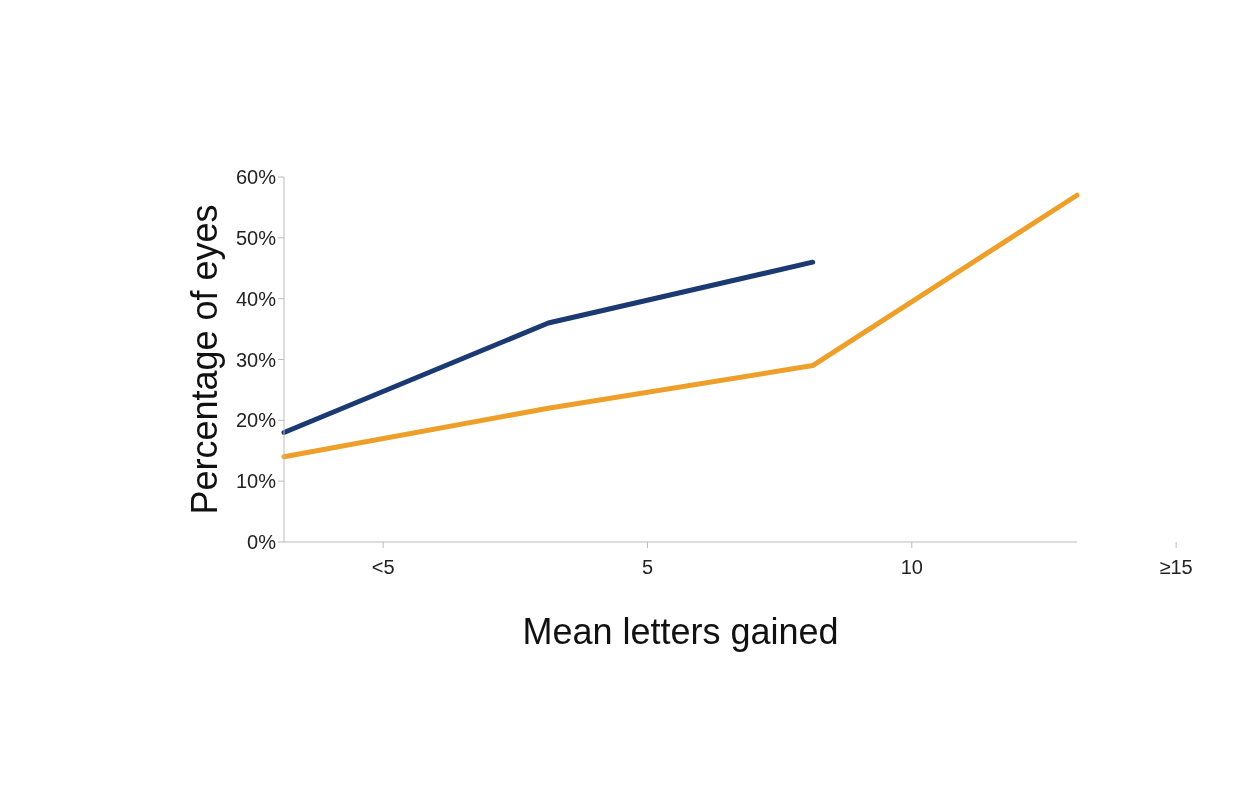 This screenshot has height=800, width=1242. I want to click on y-tick-label: 40%, so click(256, 298).